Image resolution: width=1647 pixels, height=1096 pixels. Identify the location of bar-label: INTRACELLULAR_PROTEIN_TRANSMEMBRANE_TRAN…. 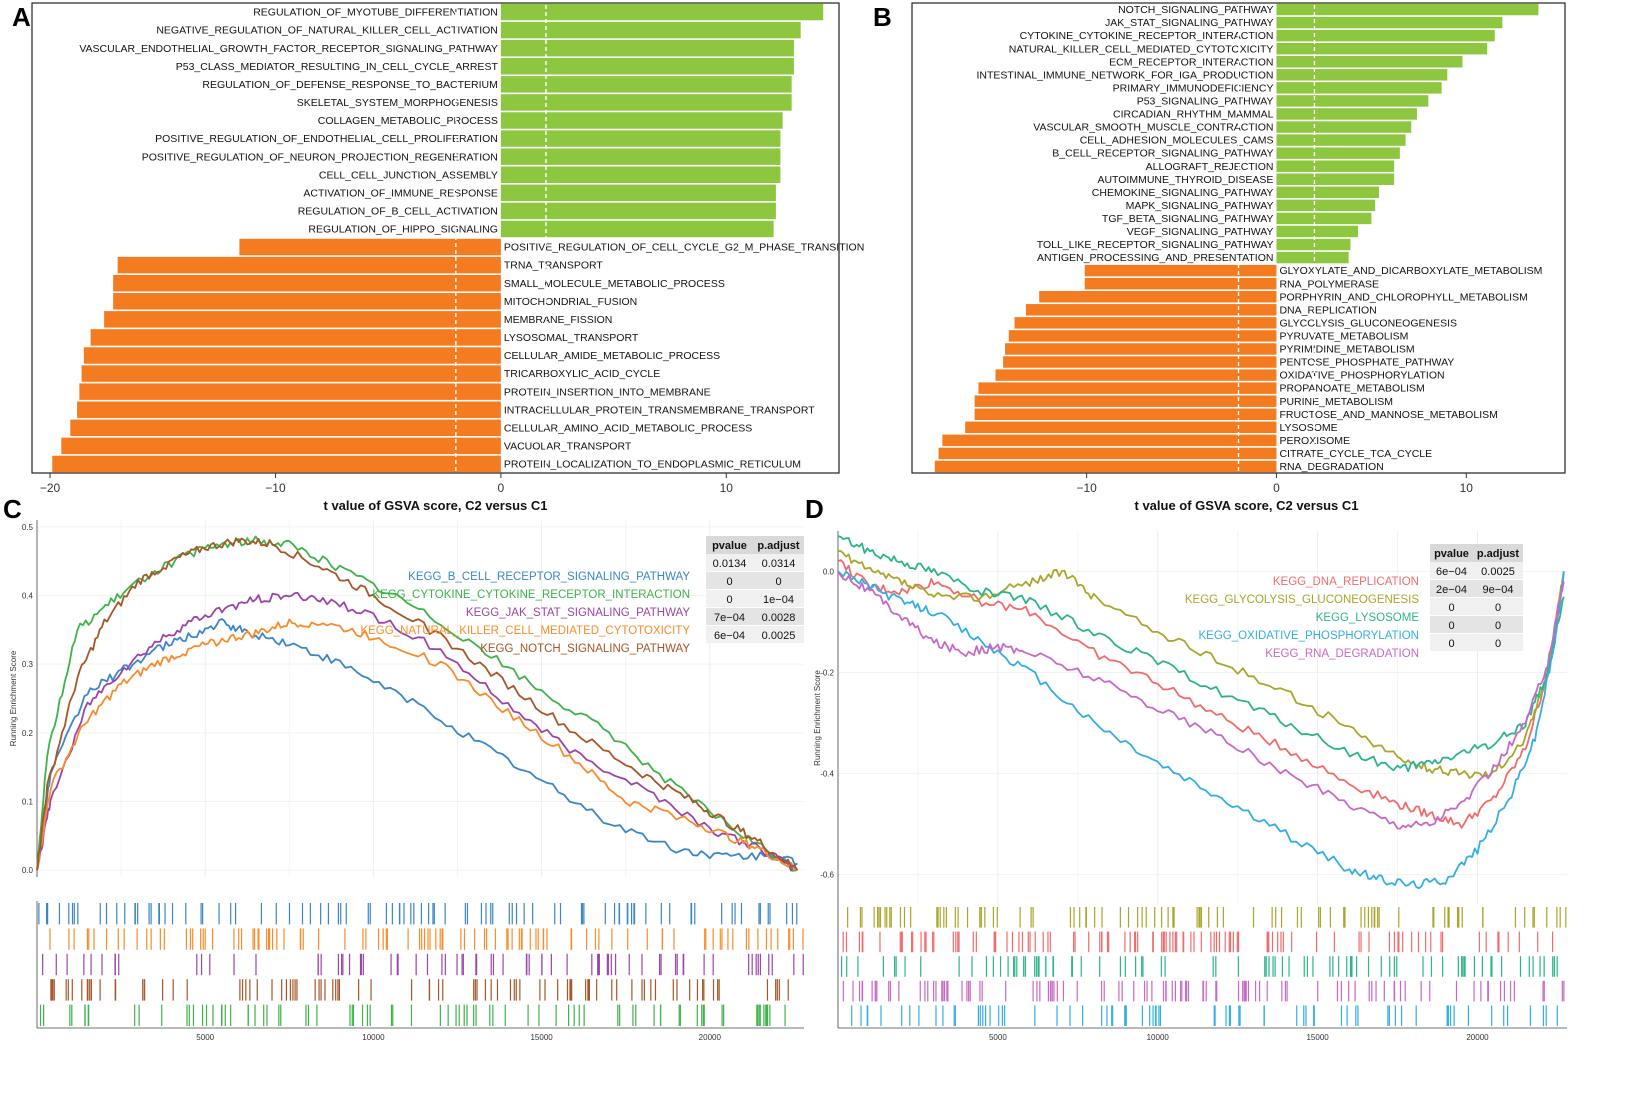
(659, 410).